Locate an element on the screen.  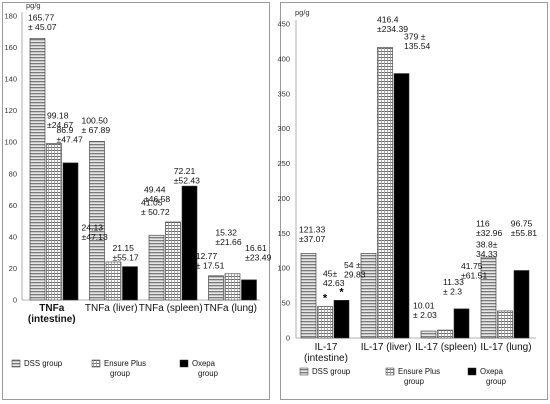
y-tick-label: 450 is located at coordinates (283, 24).